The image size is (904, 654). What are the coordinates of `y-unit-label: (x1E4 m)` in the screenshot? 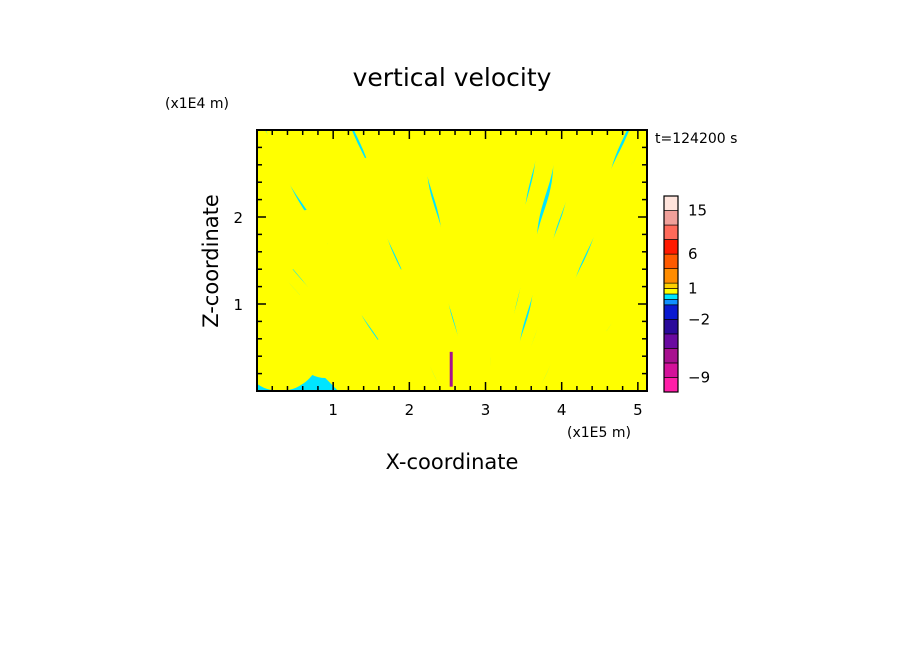 It's located at (197, 104).